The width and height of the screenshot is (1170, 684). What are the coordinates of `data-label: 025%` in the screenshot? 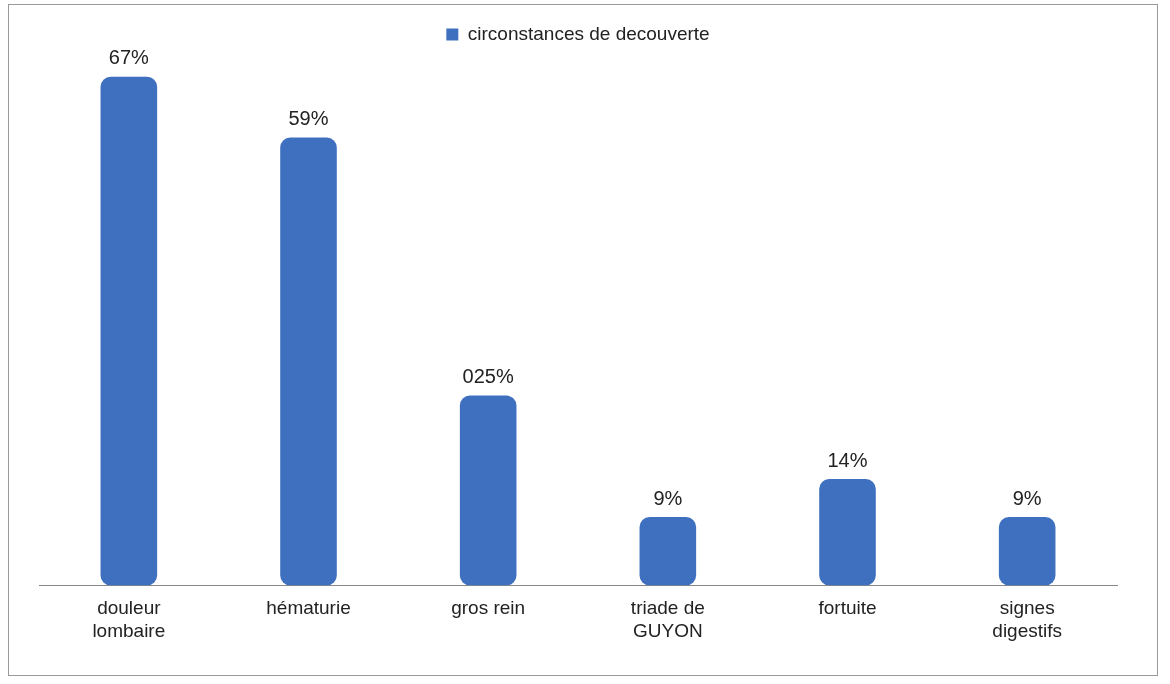 It's located at (488, 376).